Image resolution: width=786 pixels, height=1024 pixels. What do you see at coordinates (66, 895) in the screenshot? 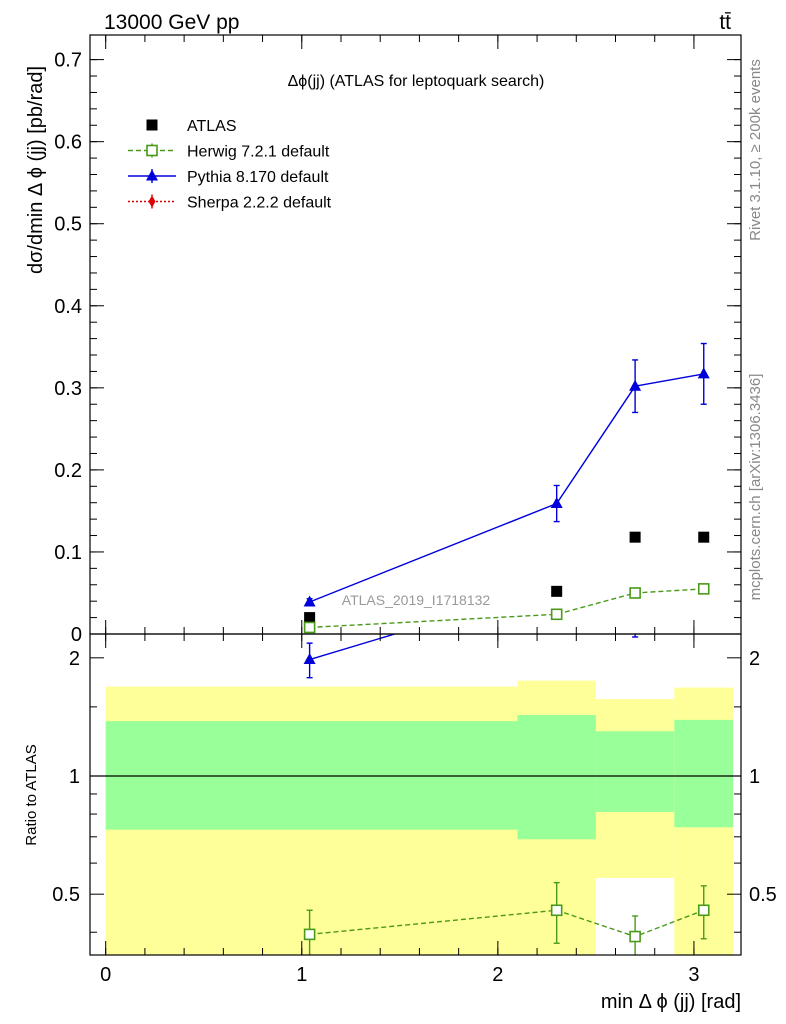
I see `ratio-y-tick-label: 0.5` at bounding box center [66, 895].